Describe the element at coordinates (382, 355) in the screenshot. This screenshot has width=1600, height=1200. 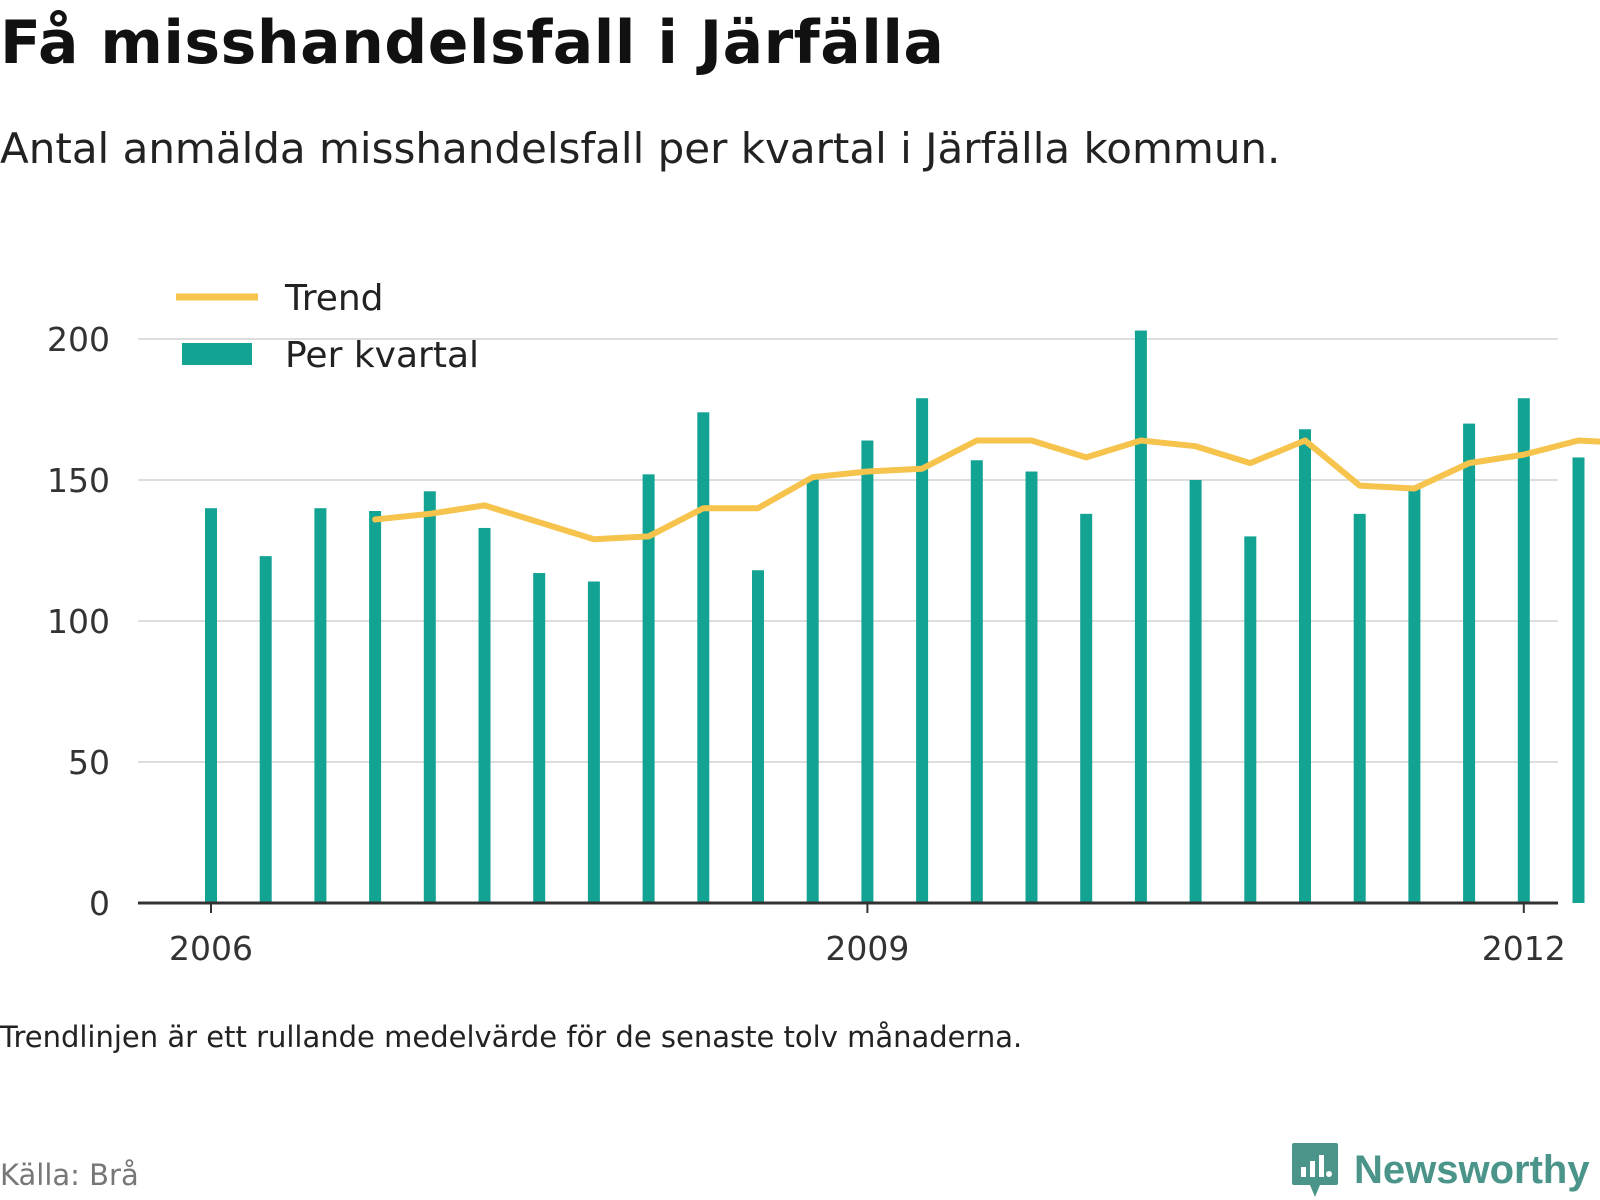
I see `legend-bar-label: Per kvartal` at that location.